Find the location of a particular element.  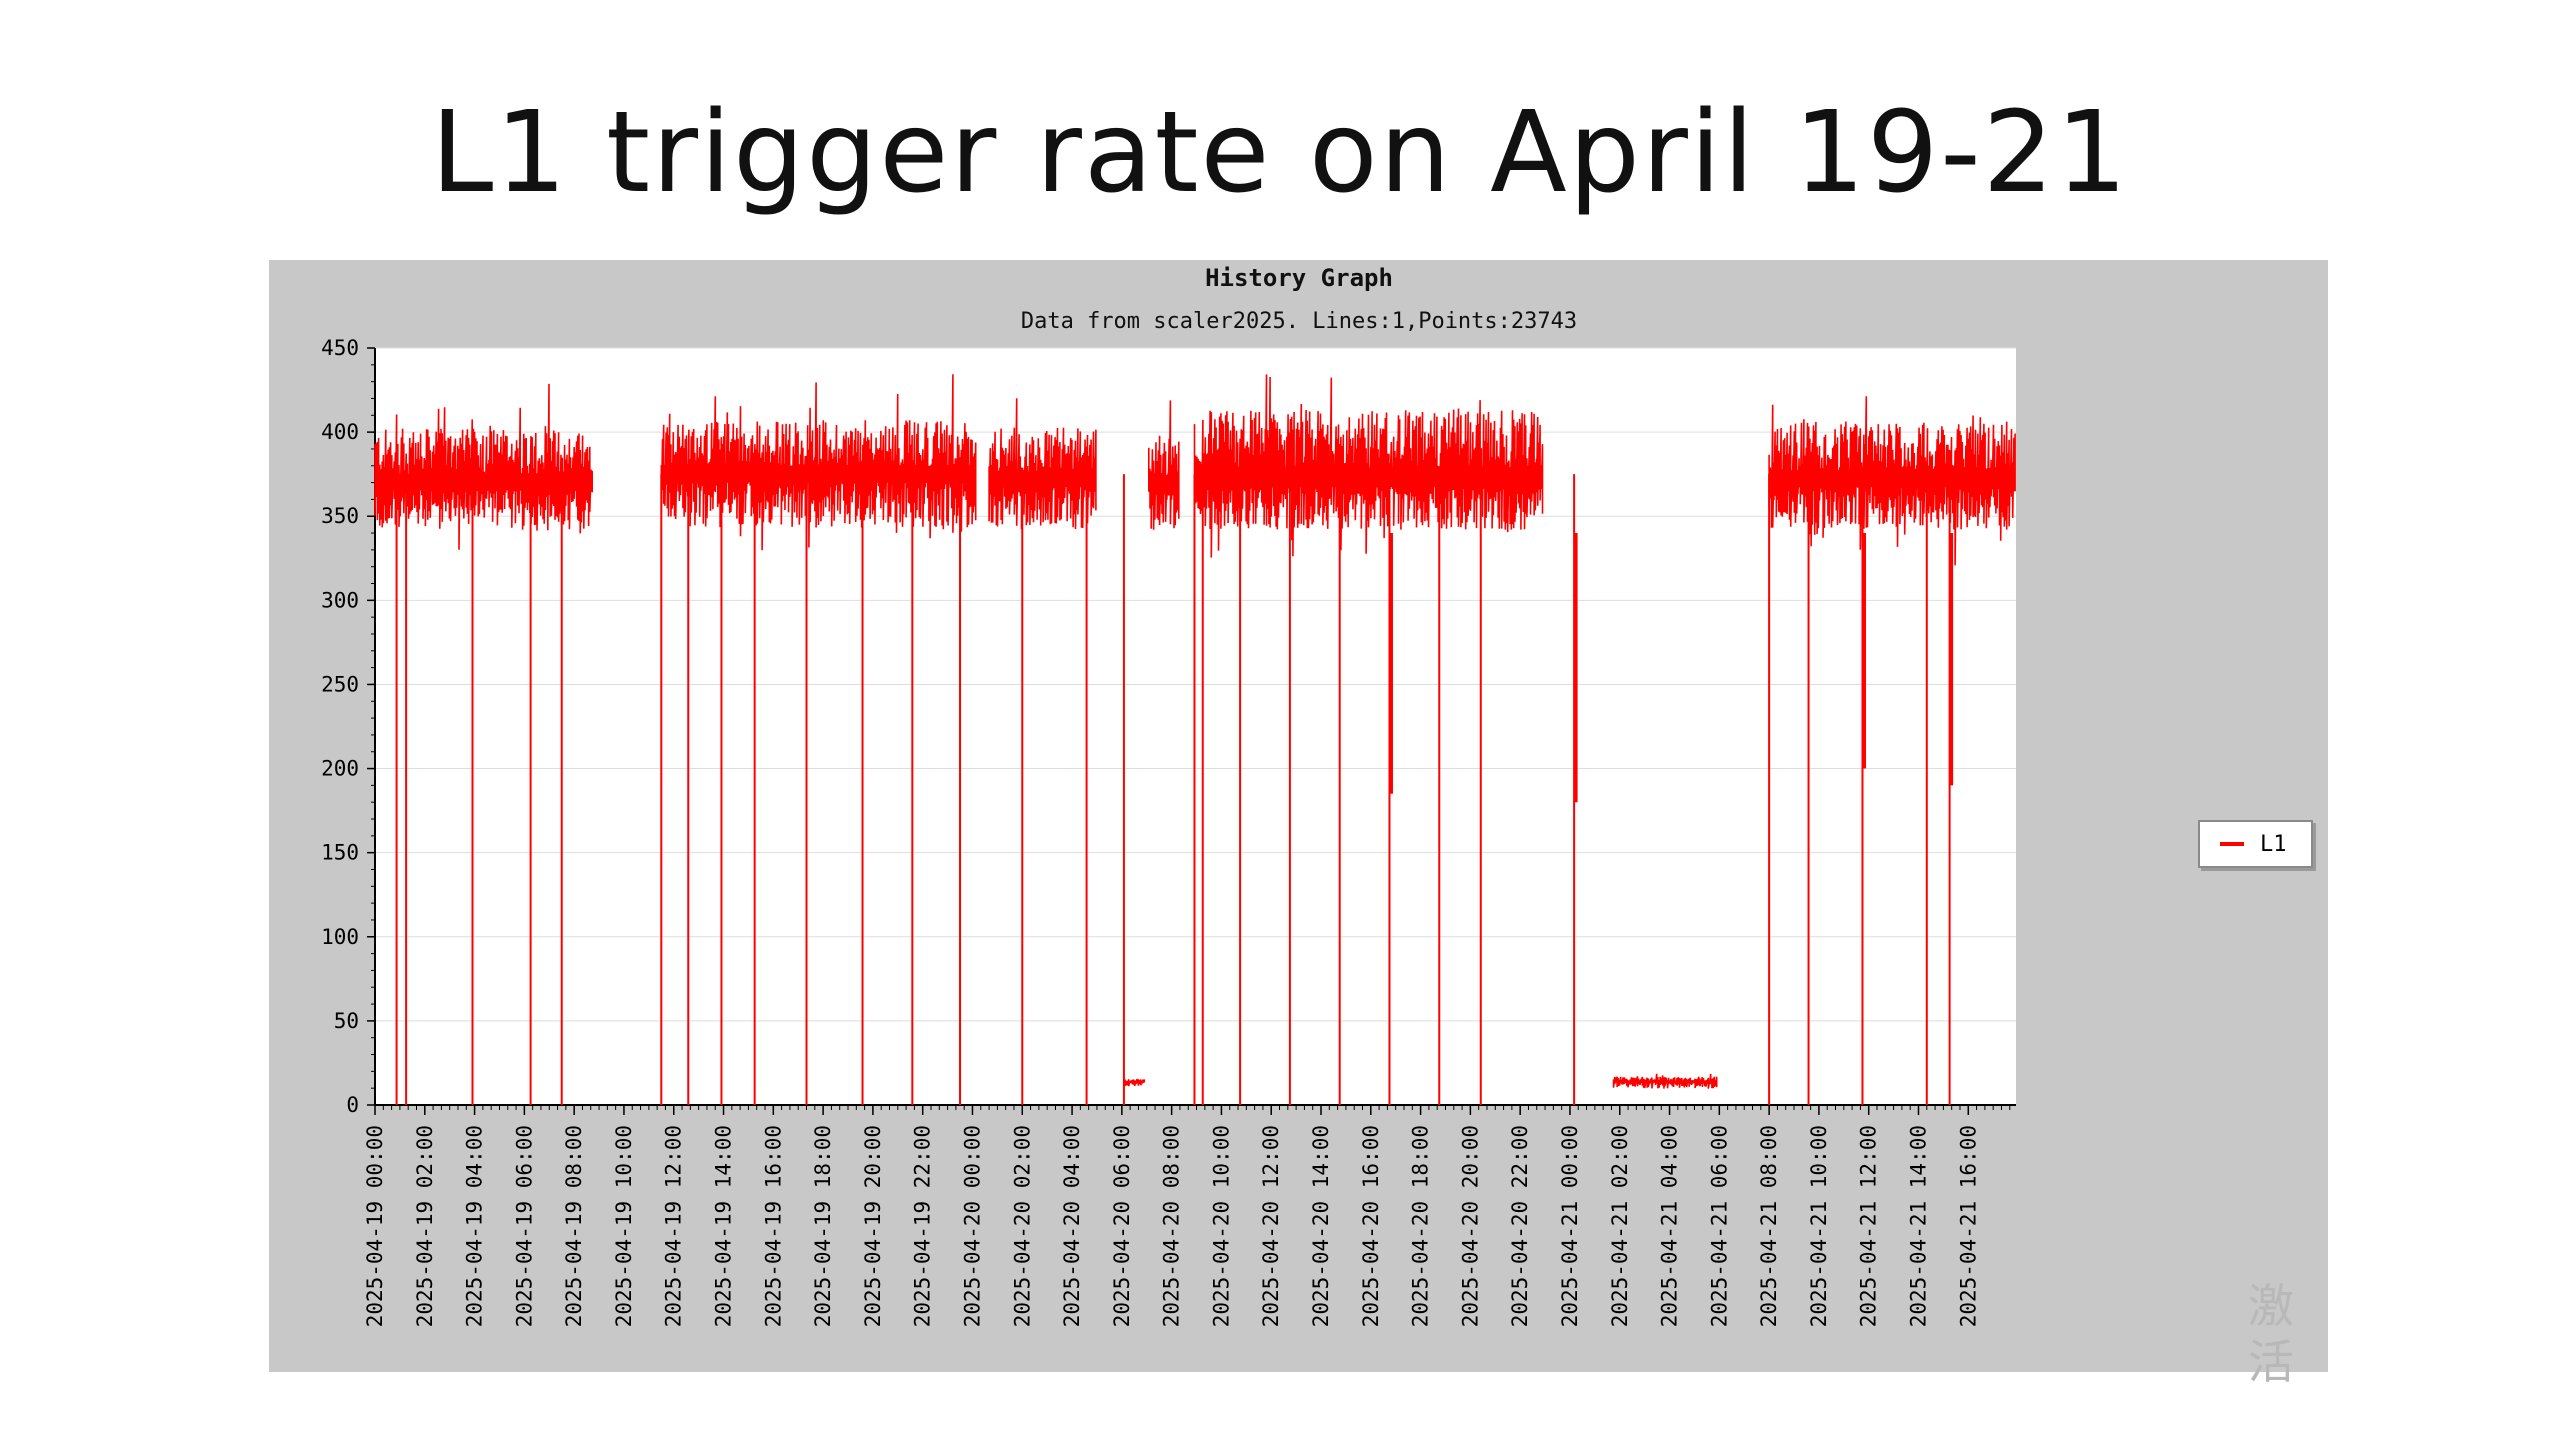

x-tick-label: 2025-04-21 12:00 is located at coordinates (1869, 1226).